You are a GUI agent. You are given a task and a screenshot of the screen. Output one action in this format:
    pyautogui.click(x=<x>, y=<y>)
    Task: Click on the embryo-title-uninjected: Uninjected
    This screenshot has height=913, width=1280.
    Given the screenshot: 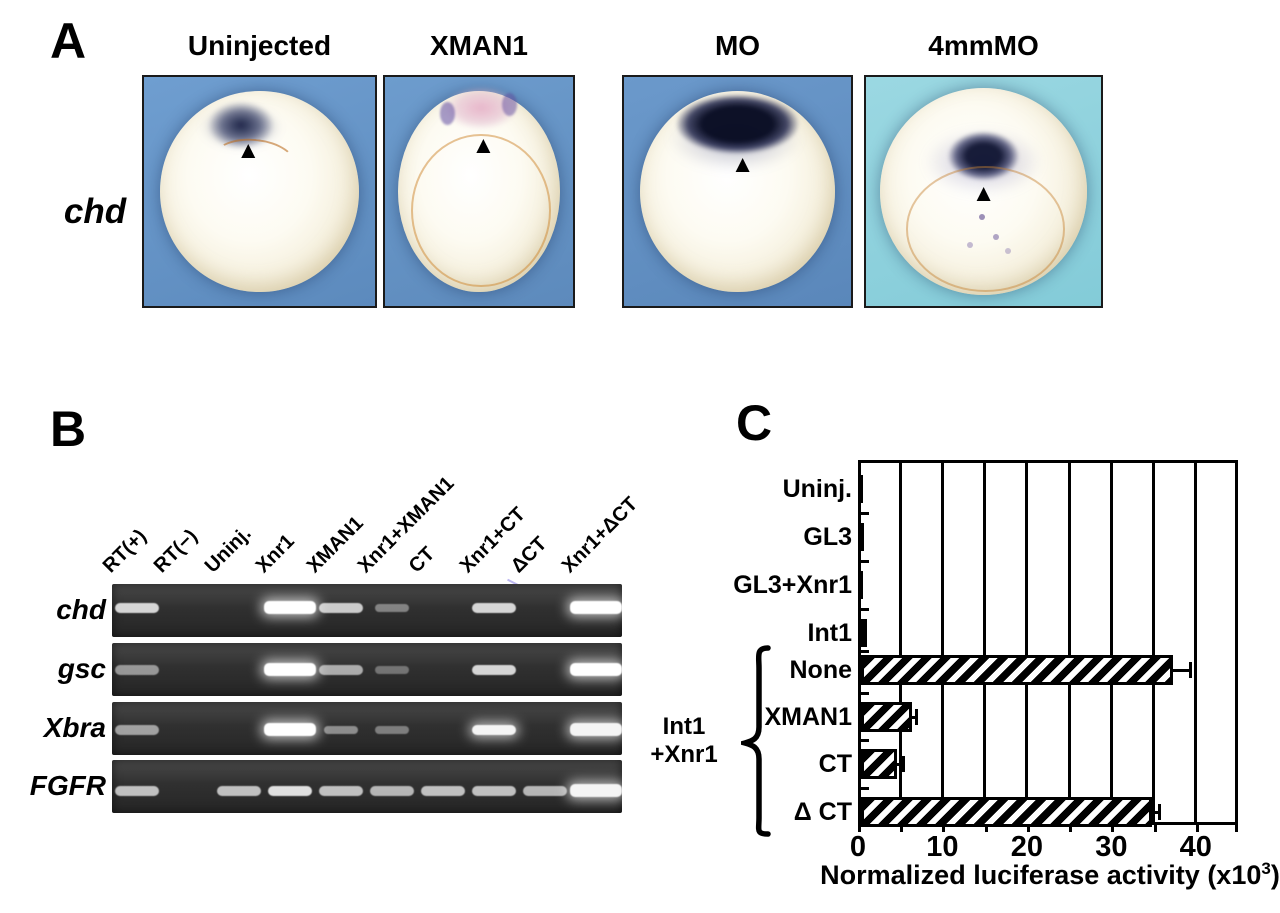 What is the action you would take?
    pyautogui.click(x=259, y=45)
    